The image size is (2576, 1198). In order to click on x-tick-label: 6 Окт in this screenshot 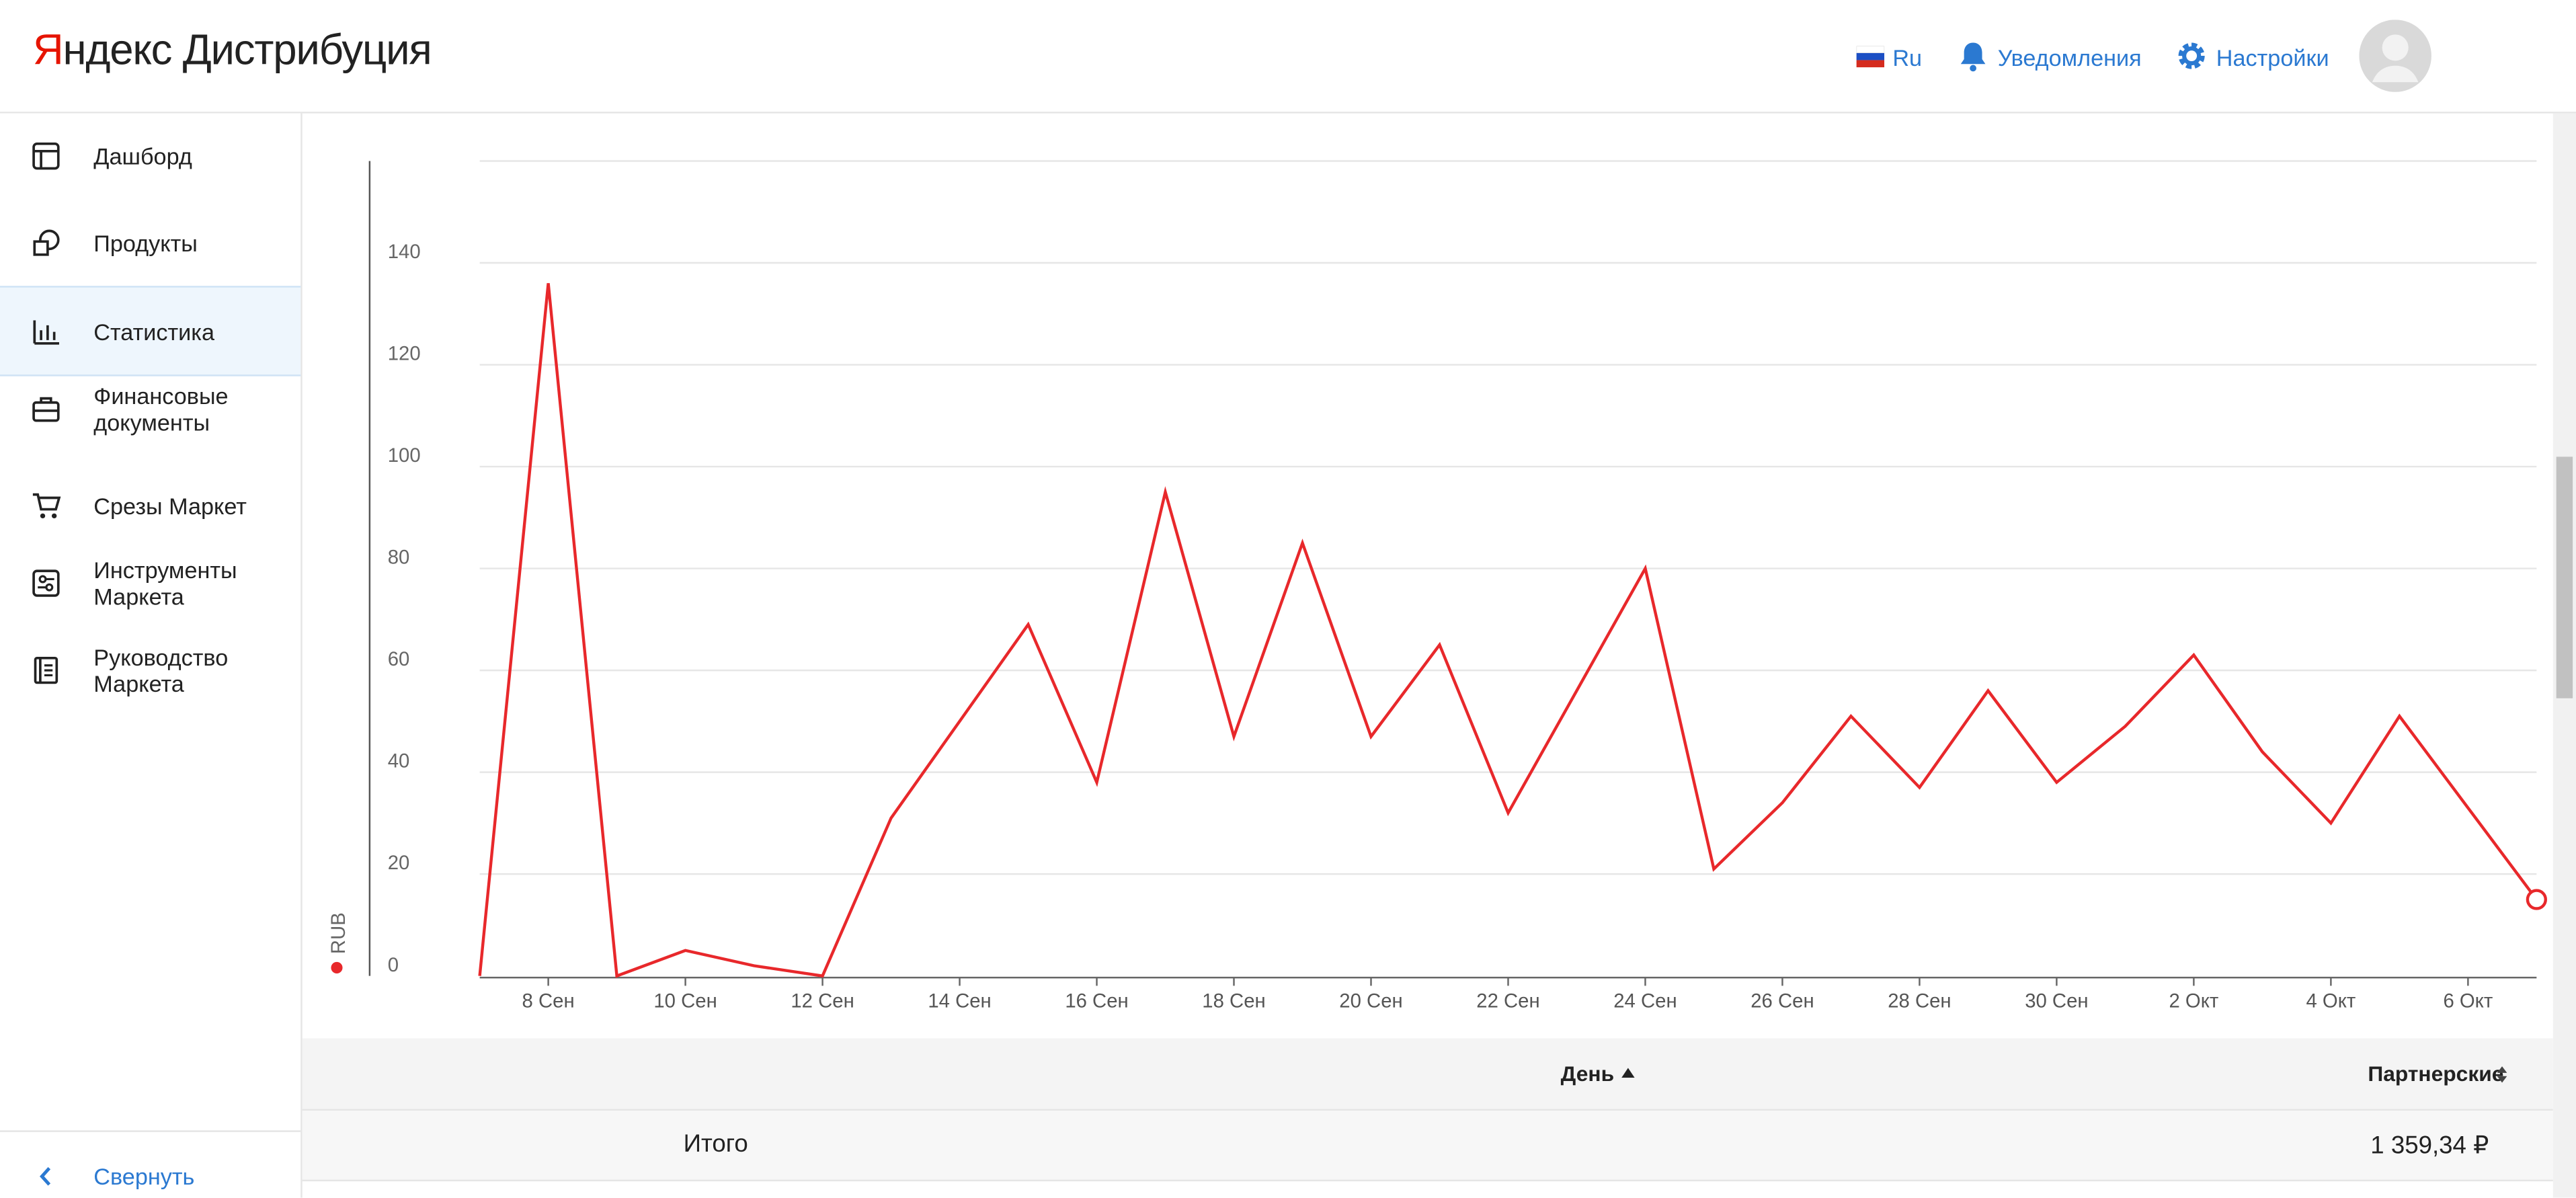, I will do `click(2468, 1001)`.